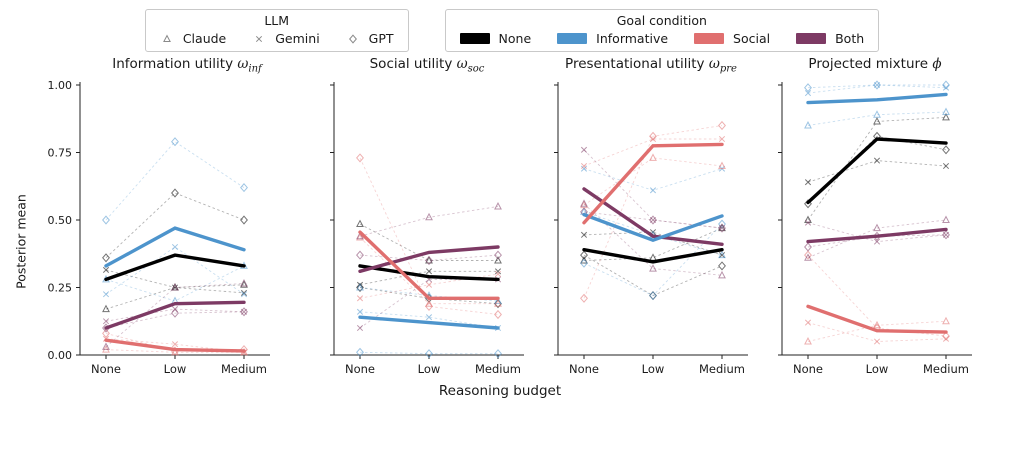 The height and width of the screenshot is (456, 1024). What do you see at coordinates (732, 38) in the screenshot?
I see `legend-item-social: Social` at bounding box center [732, 38].